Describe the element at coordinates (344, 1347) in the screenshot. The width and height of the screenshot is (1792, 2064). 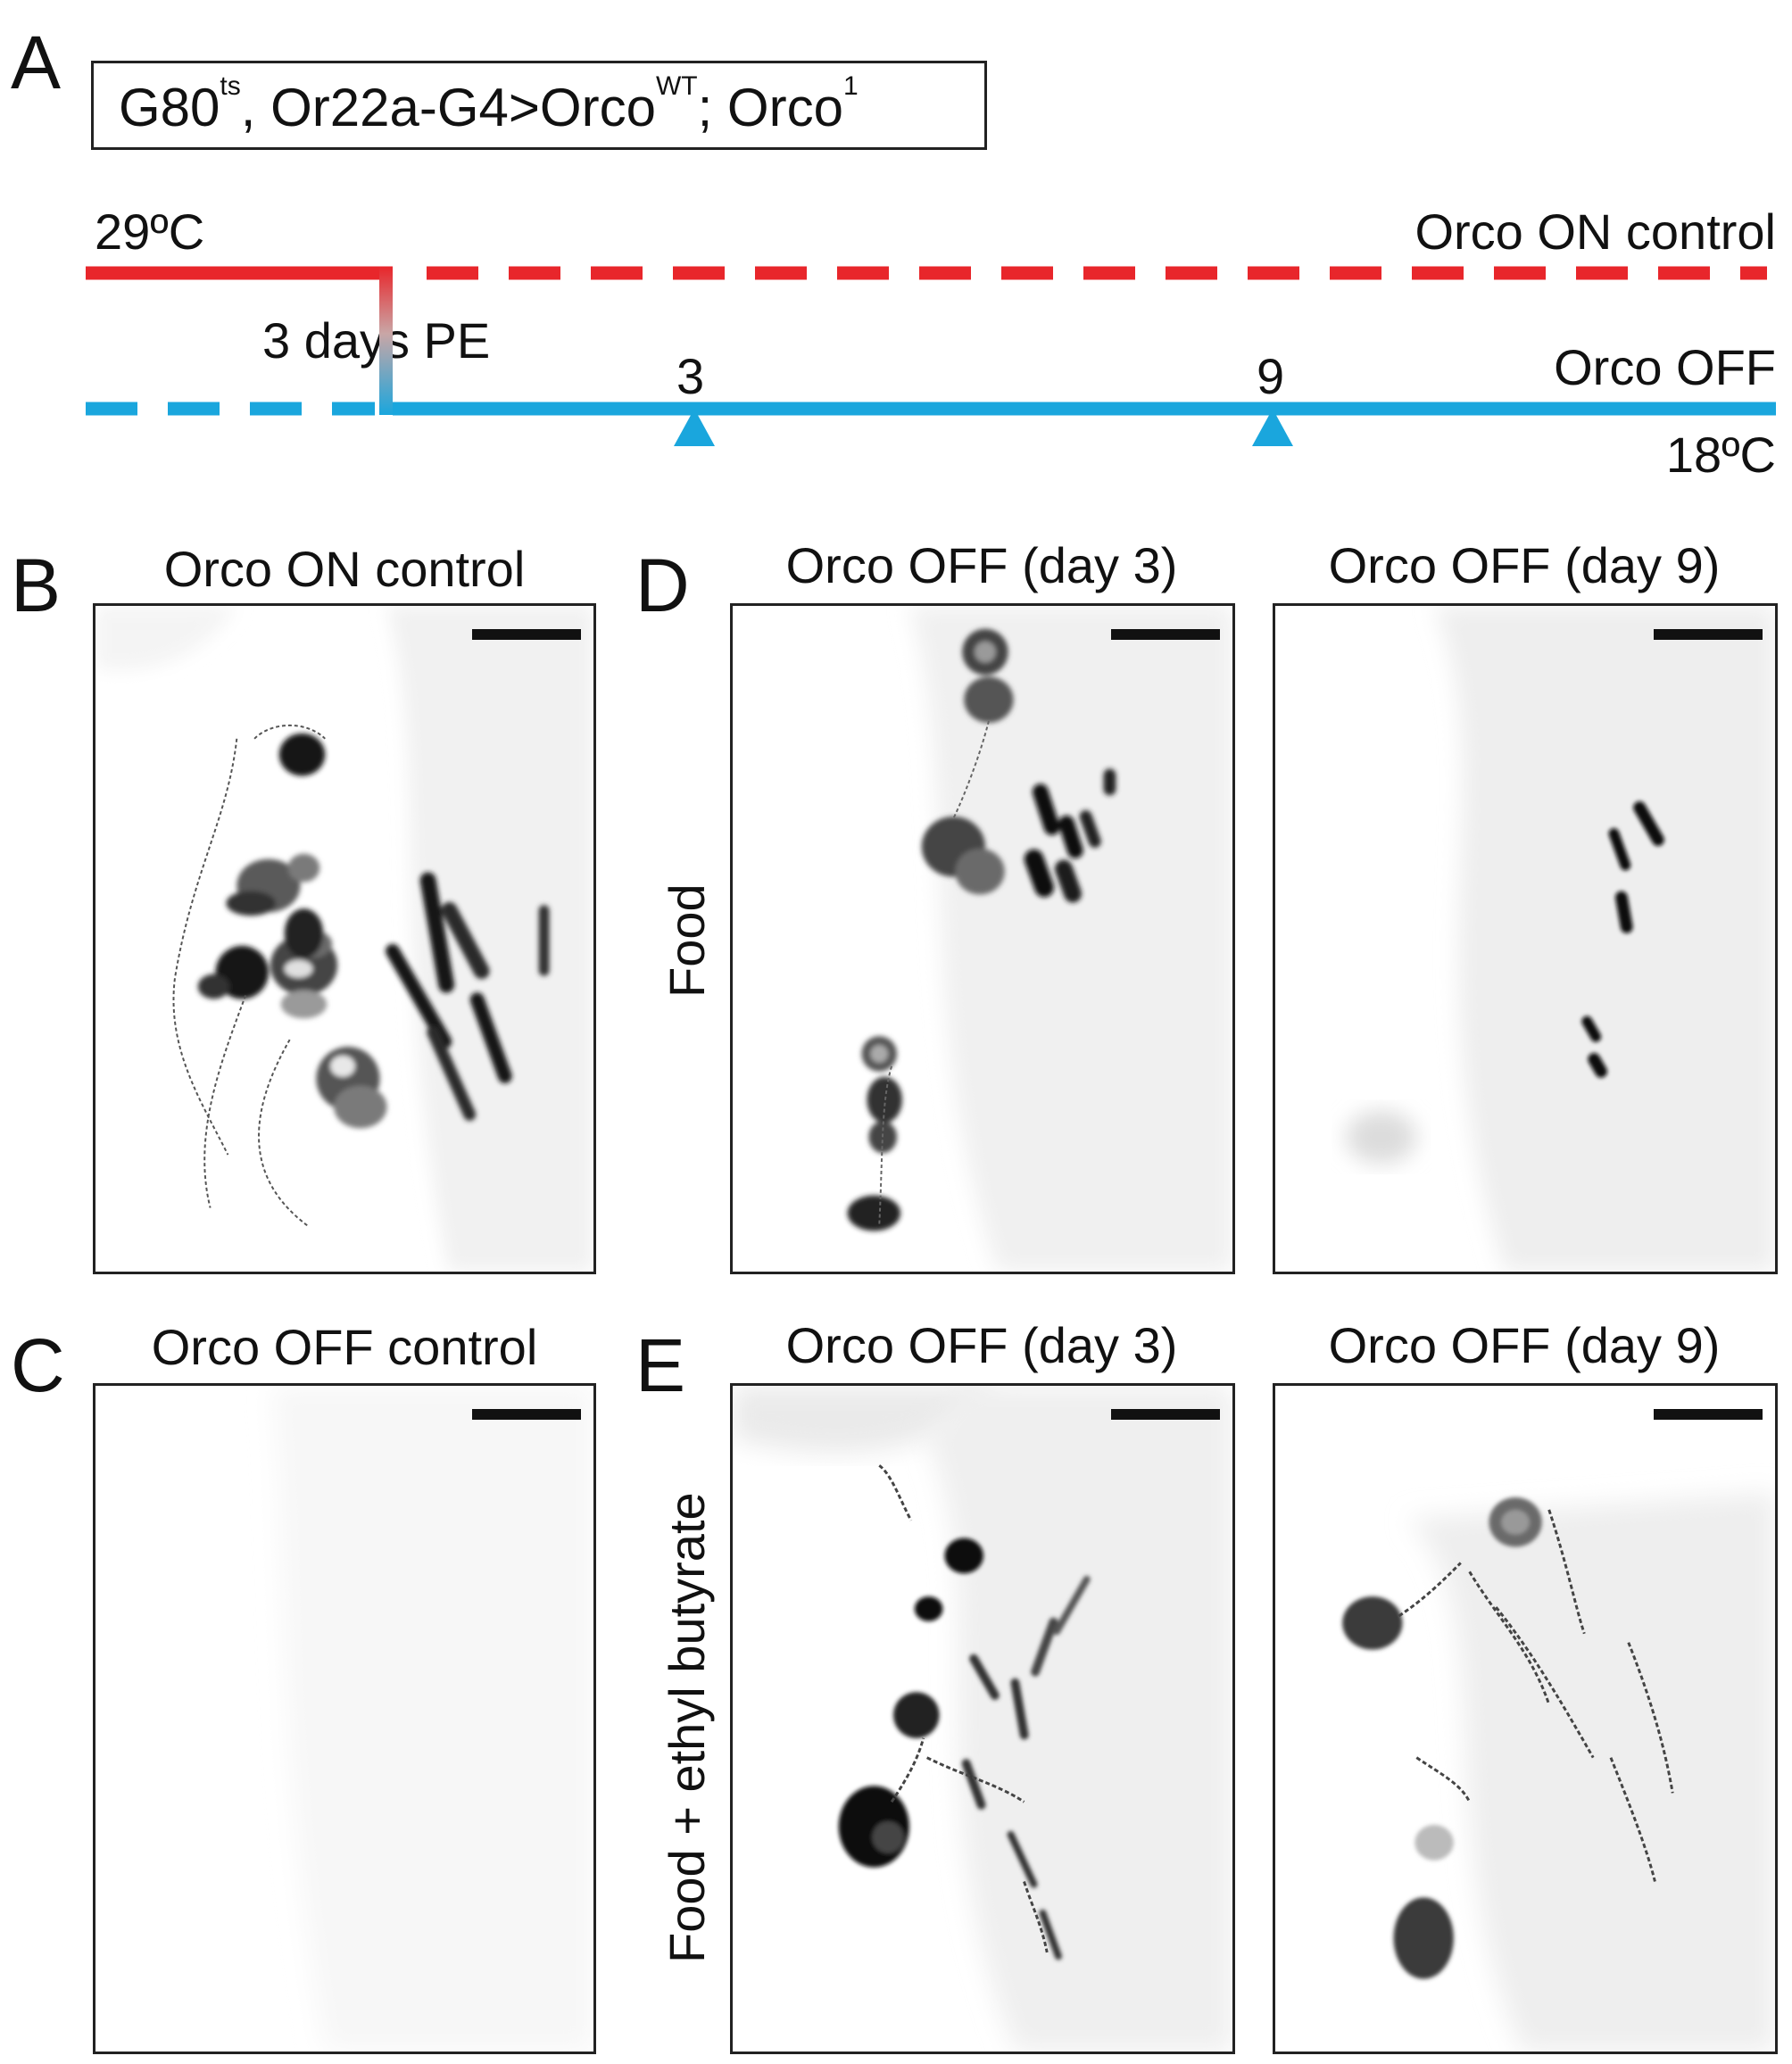
I see `panel-c-title: Orco OFF control` at that location.